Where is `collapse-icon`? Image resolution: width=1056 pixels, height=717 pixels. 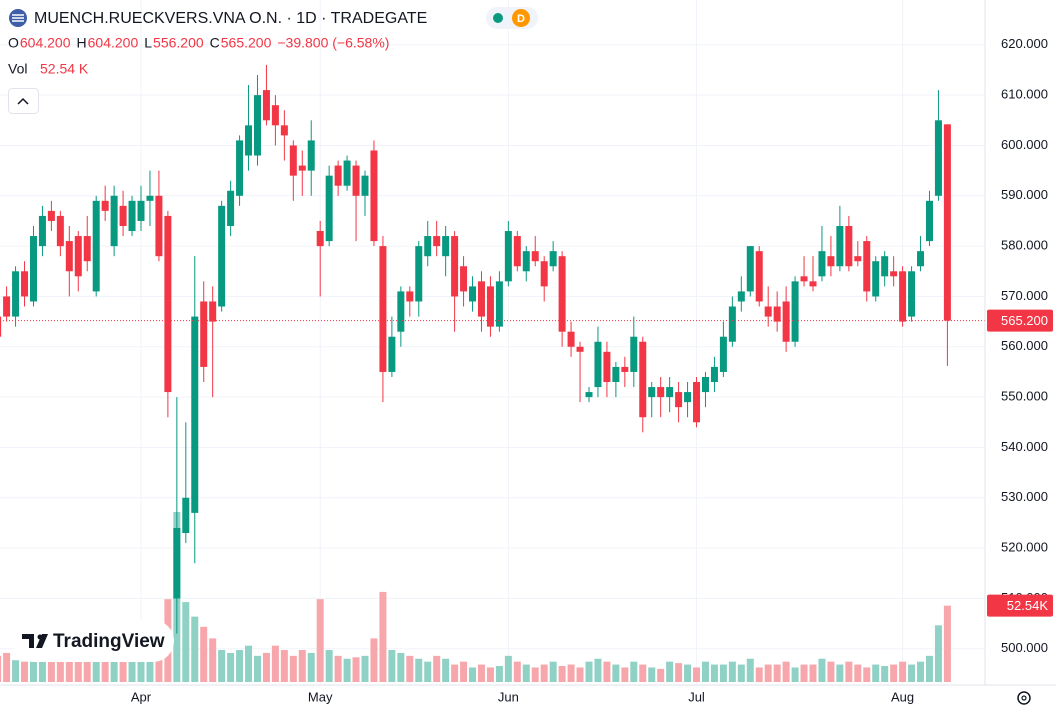 collapse-icon is located at coordinates (23, 101).